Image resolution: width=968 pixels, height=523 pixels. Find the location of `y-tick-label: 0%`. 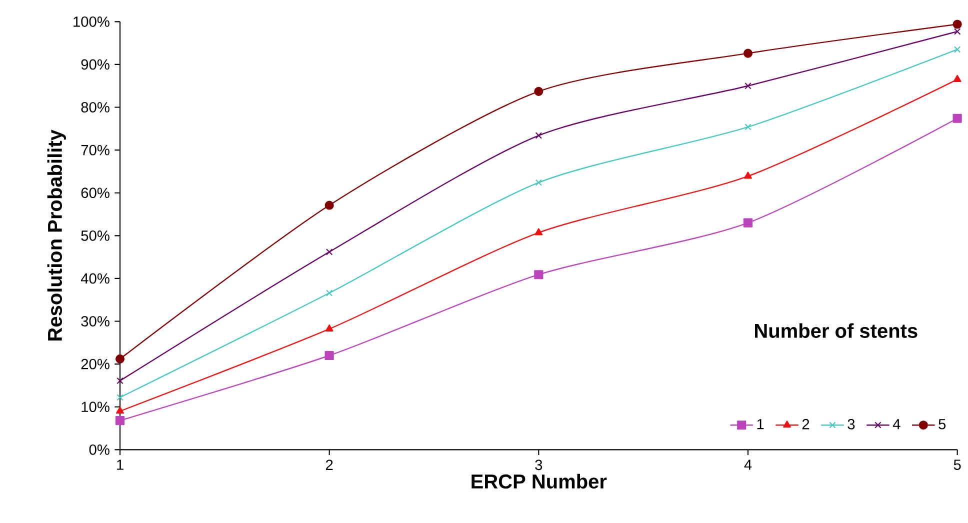

y-tick-label: 0% is located at coordinates (99, 450).